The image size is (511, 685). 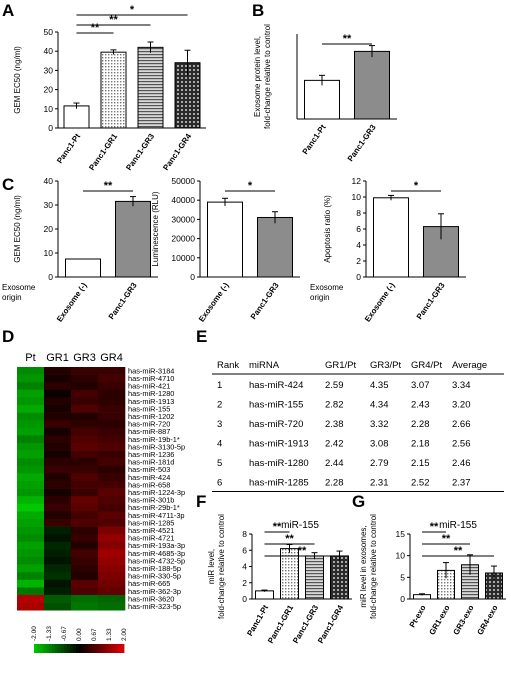 I want to click on y-tick-label: 30, so click(x=49, y=70).